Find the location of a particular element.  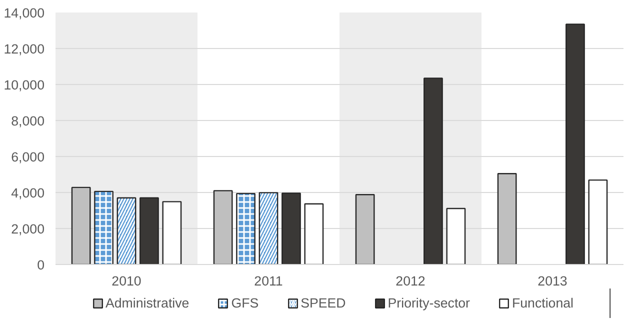

x-tick-label: 2013 is located at coordinates (553, 281).